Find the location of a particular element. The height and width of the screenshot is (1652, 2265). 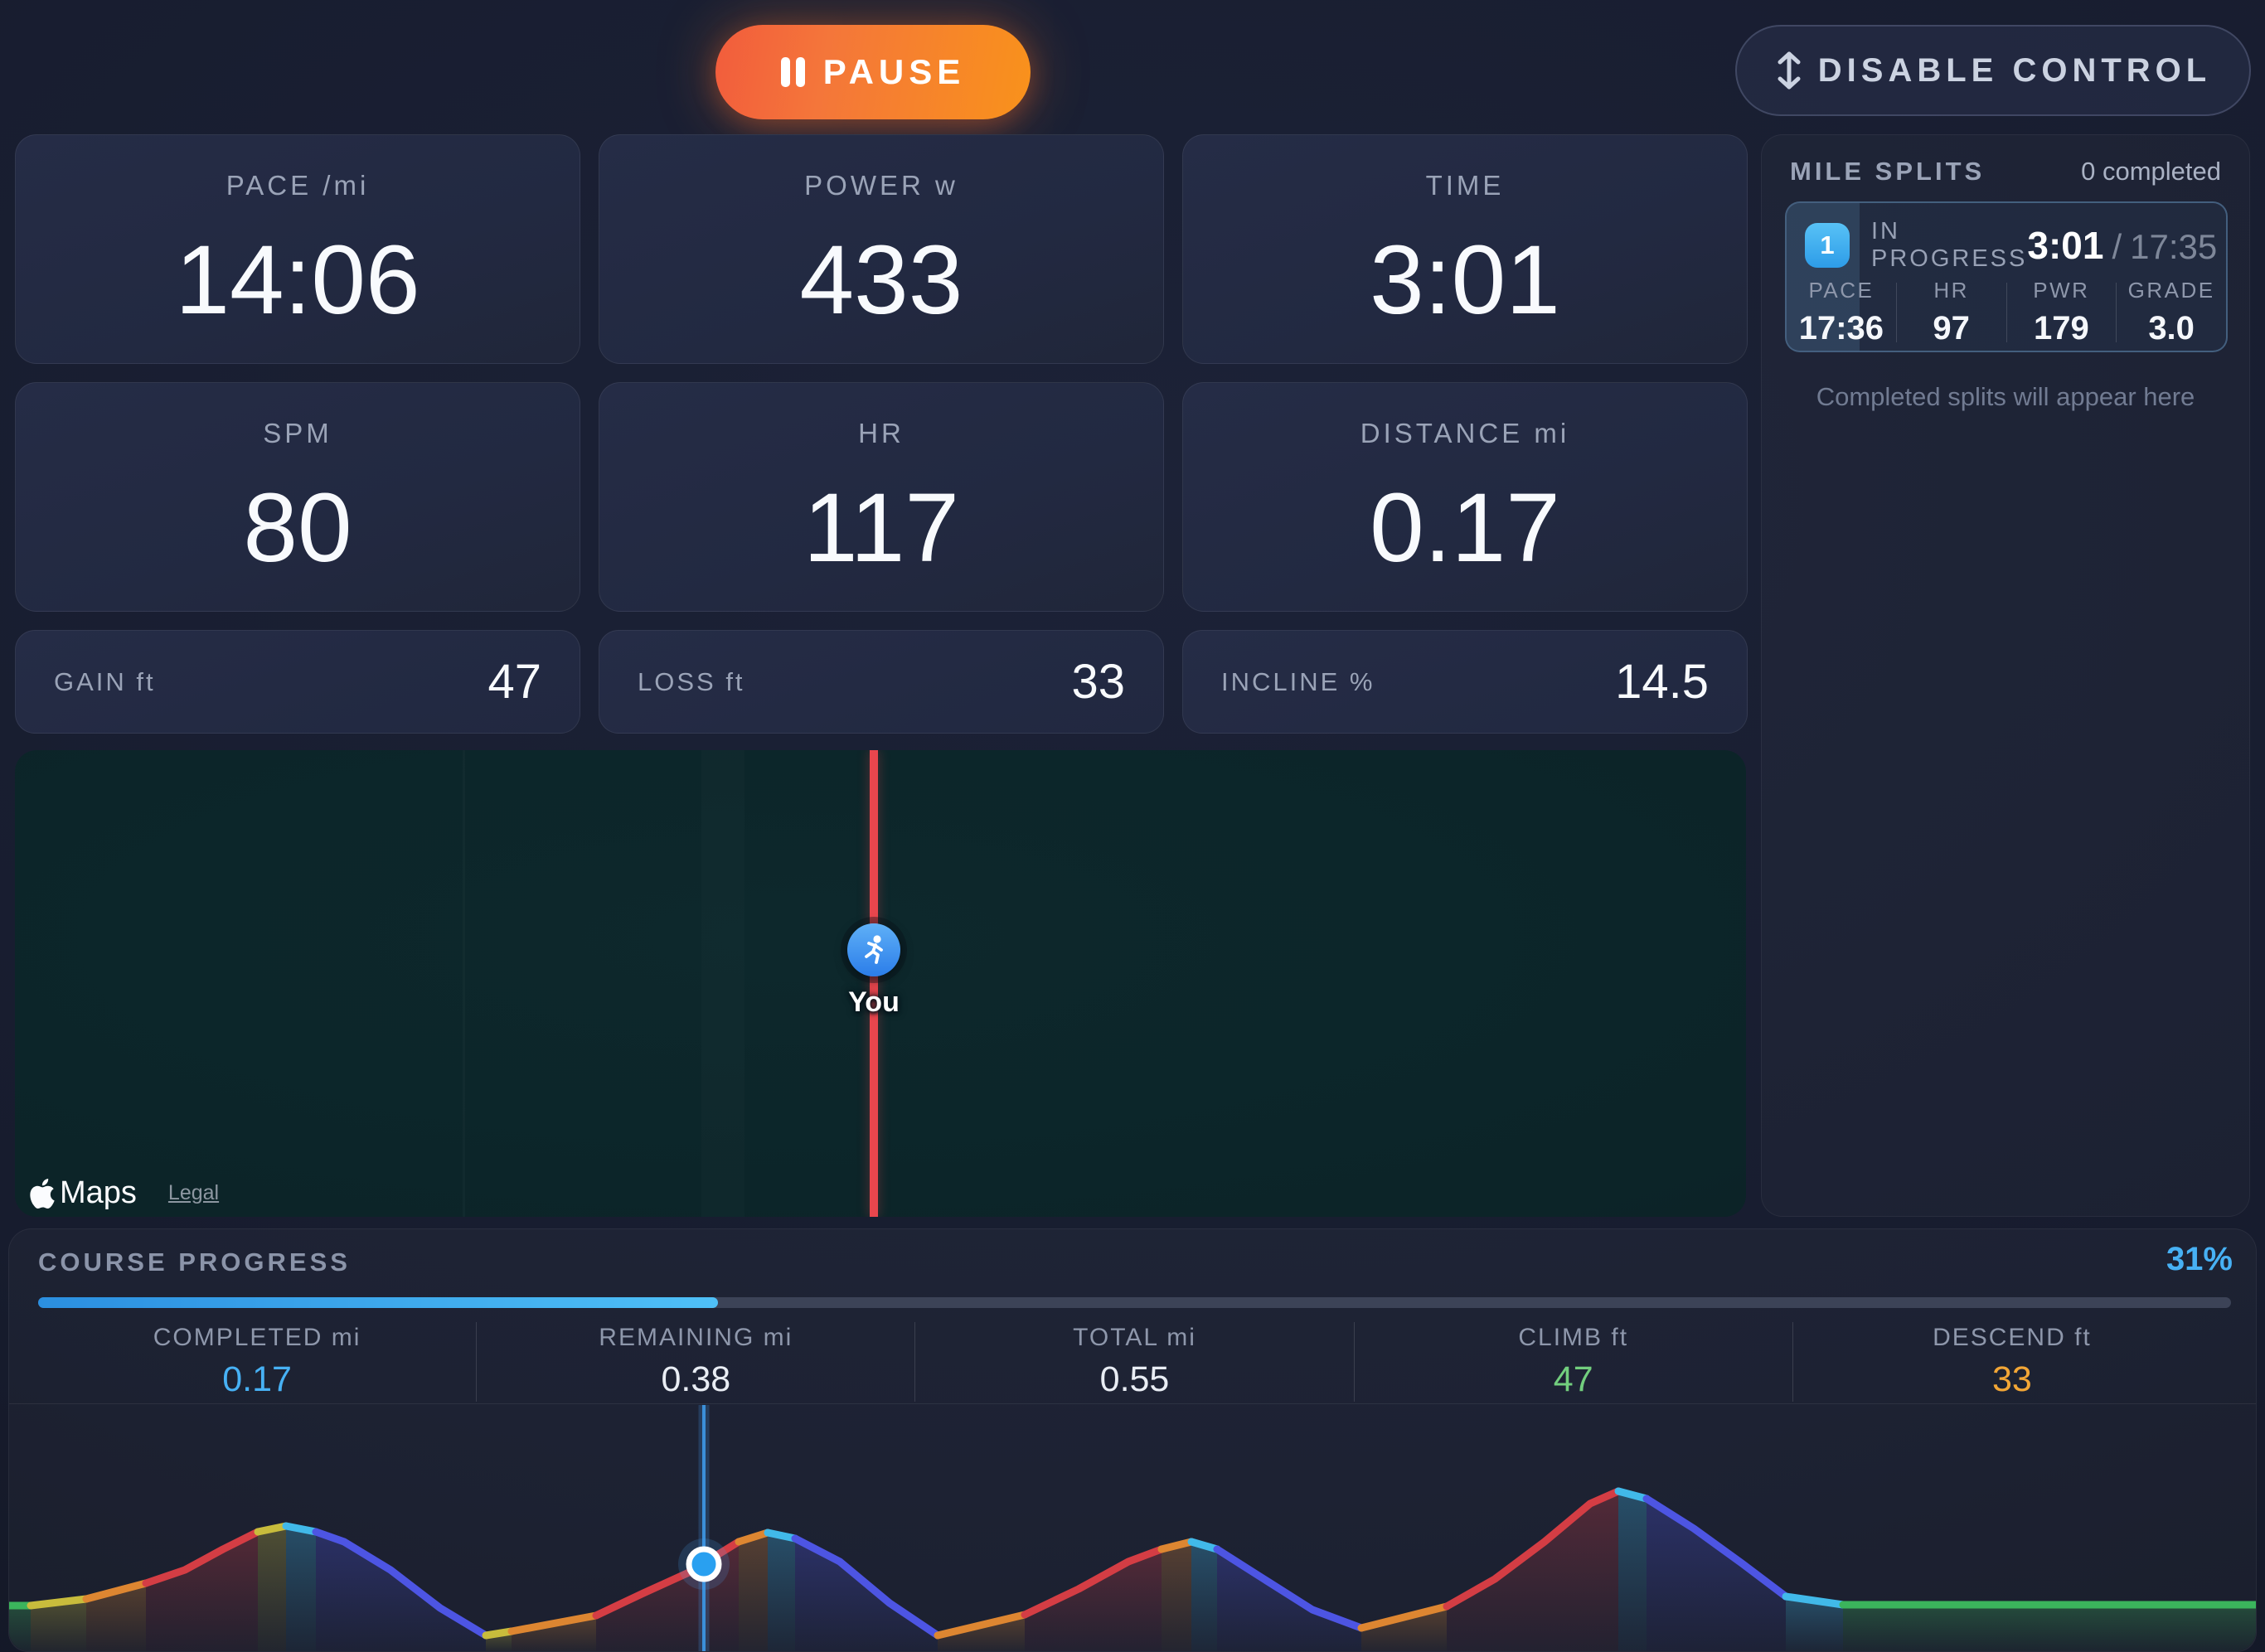

stat-value: 47 is located at coordinates (1573, 1379).